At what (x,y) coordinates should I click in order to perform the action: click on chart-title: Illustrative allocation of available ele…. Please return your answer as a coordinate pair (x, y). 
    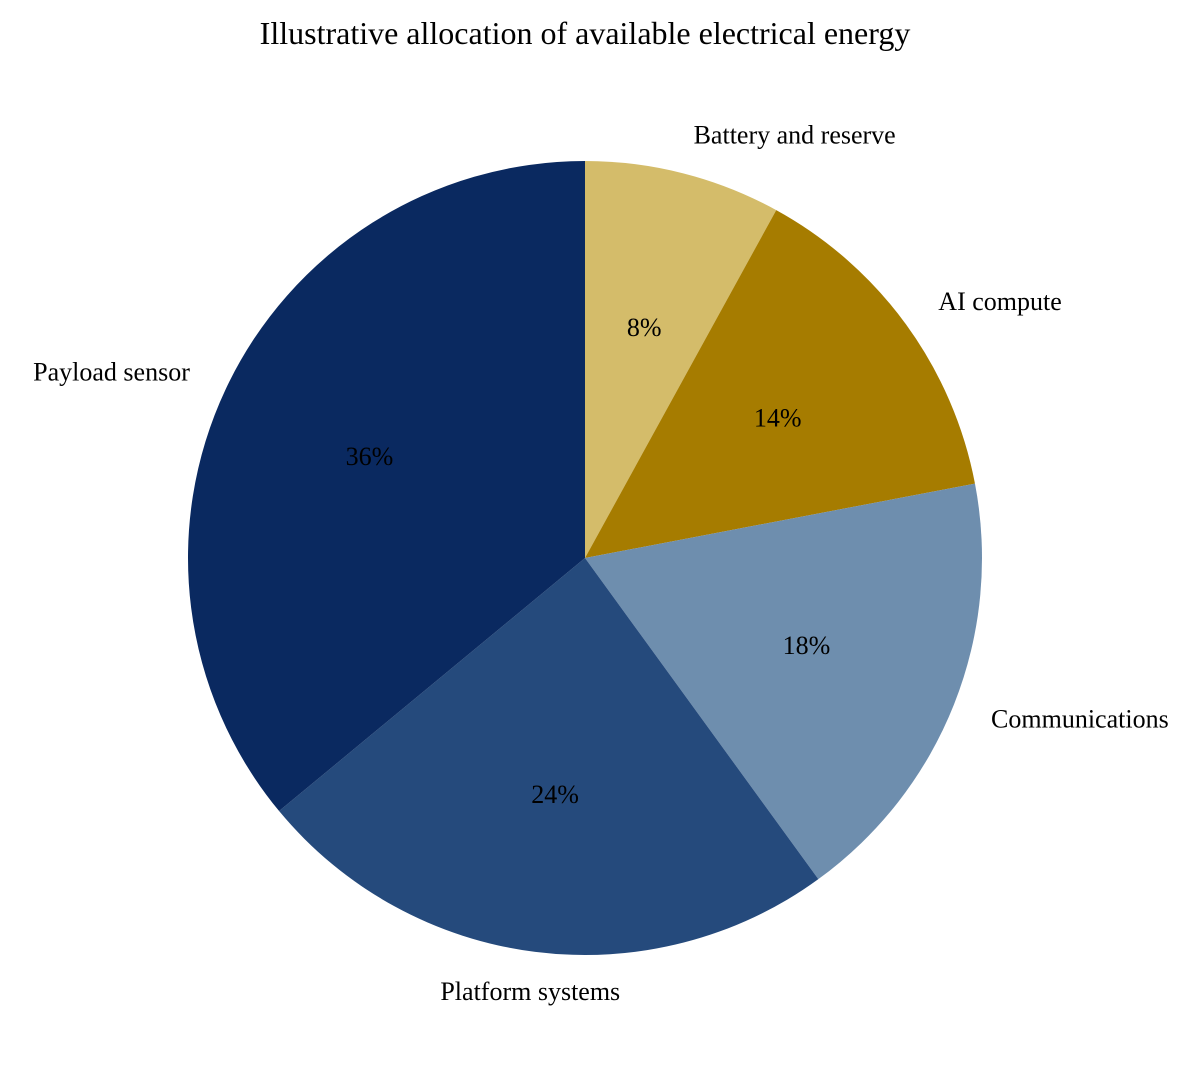
    Looking at the image, I should click on (585, 33).